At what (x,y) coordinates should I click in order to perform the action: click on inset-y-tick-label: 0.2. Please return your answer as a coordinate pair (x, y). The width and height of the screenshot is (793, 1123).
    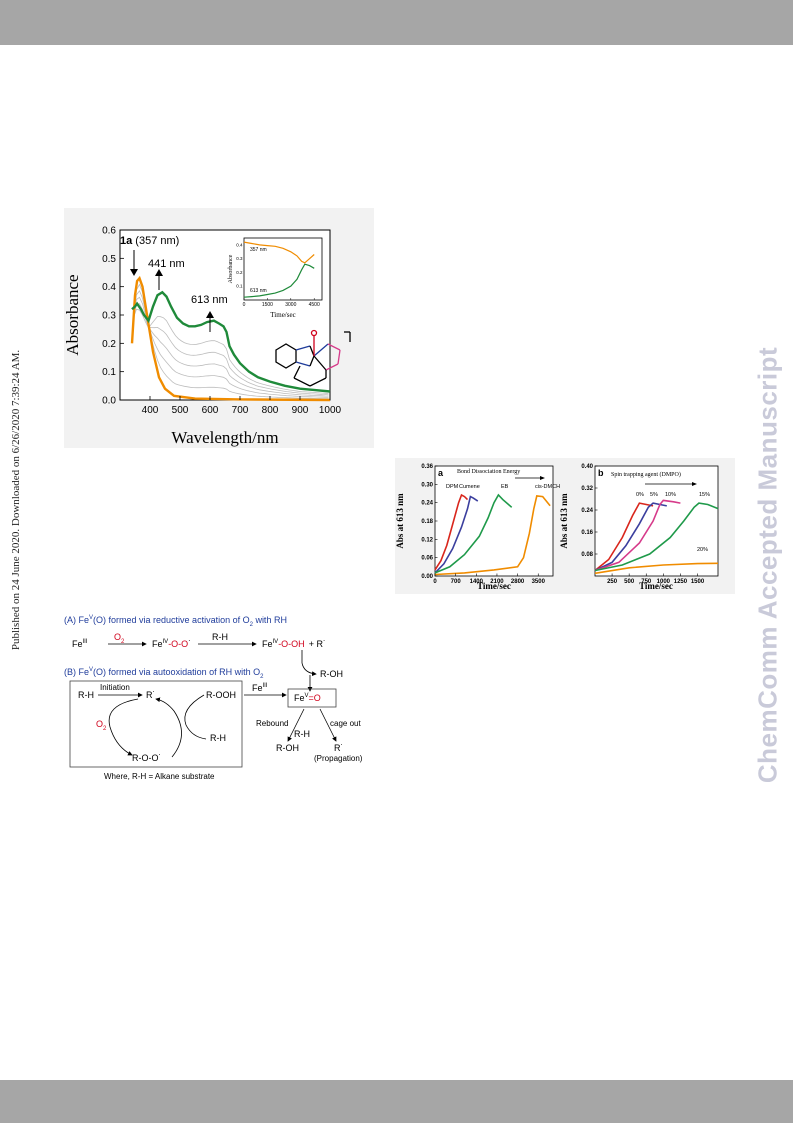
    Looking at the image, I should click on (239, 272).